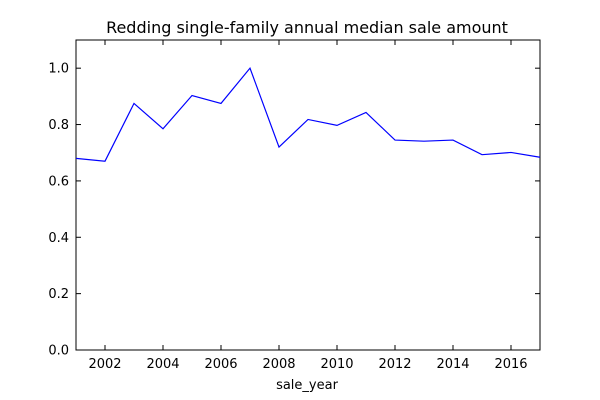 The height and width of the screenshot is (400, 600). I want to click on x-tick-label-2006: 2006, so click(220, 364).